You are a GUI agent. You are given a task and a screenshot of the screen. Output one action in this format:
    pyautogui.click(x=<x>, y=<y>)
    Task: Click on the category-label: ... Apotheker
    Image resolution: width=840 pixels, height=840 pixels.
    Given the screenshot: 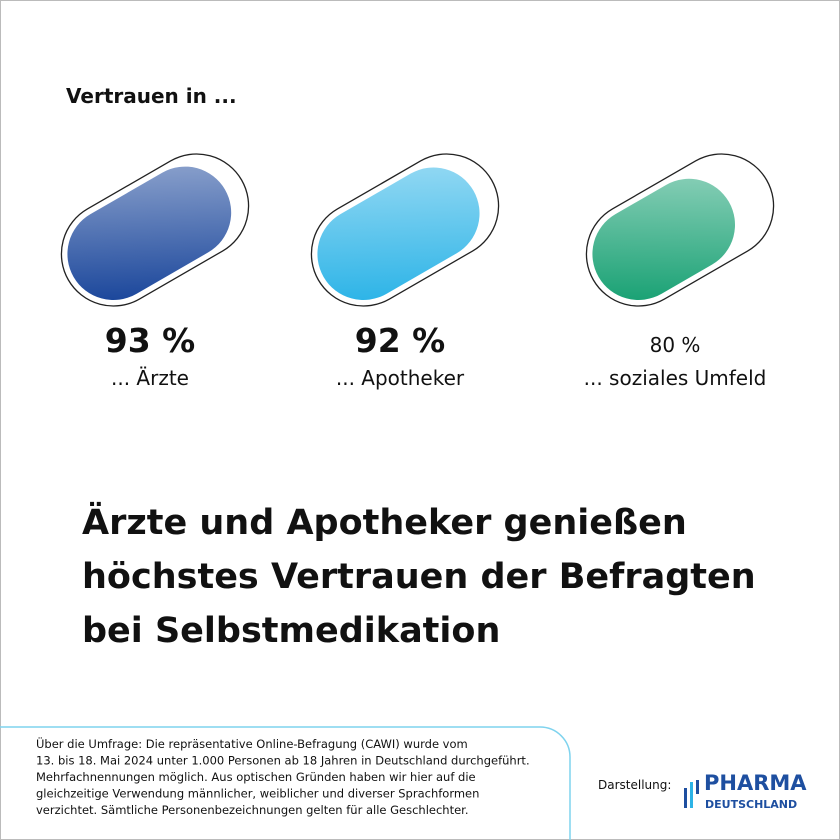 What is the action you would take?
    pyautogui.click(x=400, y=378)
    